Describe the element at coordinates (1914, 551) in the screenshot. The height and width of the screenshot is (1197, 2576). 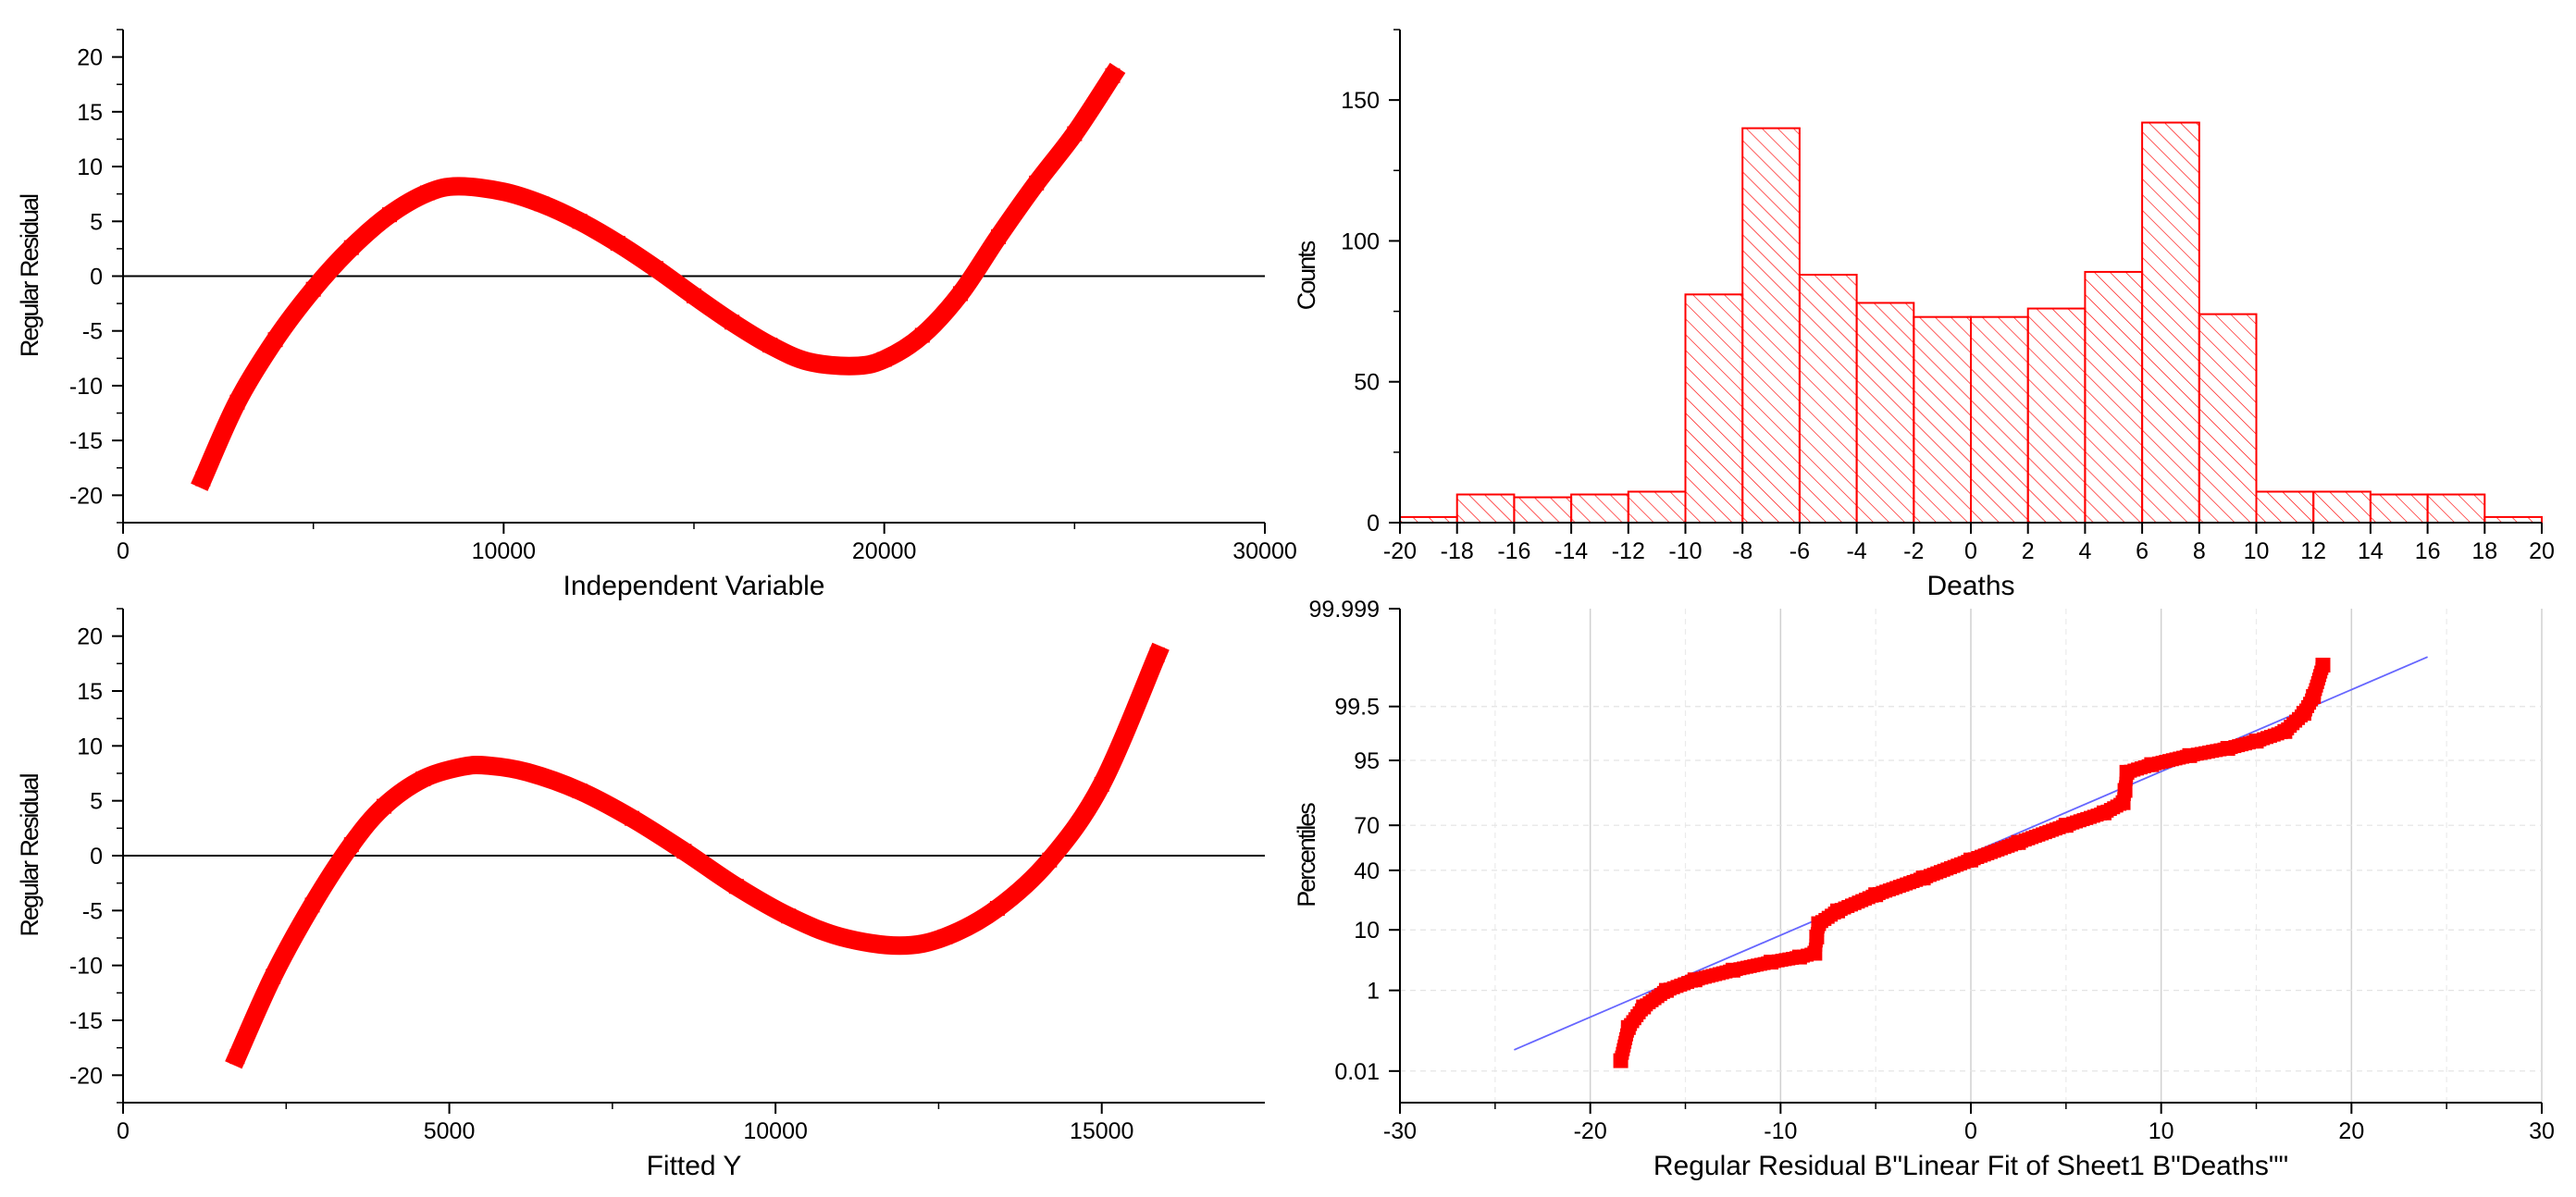
I see `x-tick-label: -2` at that location.